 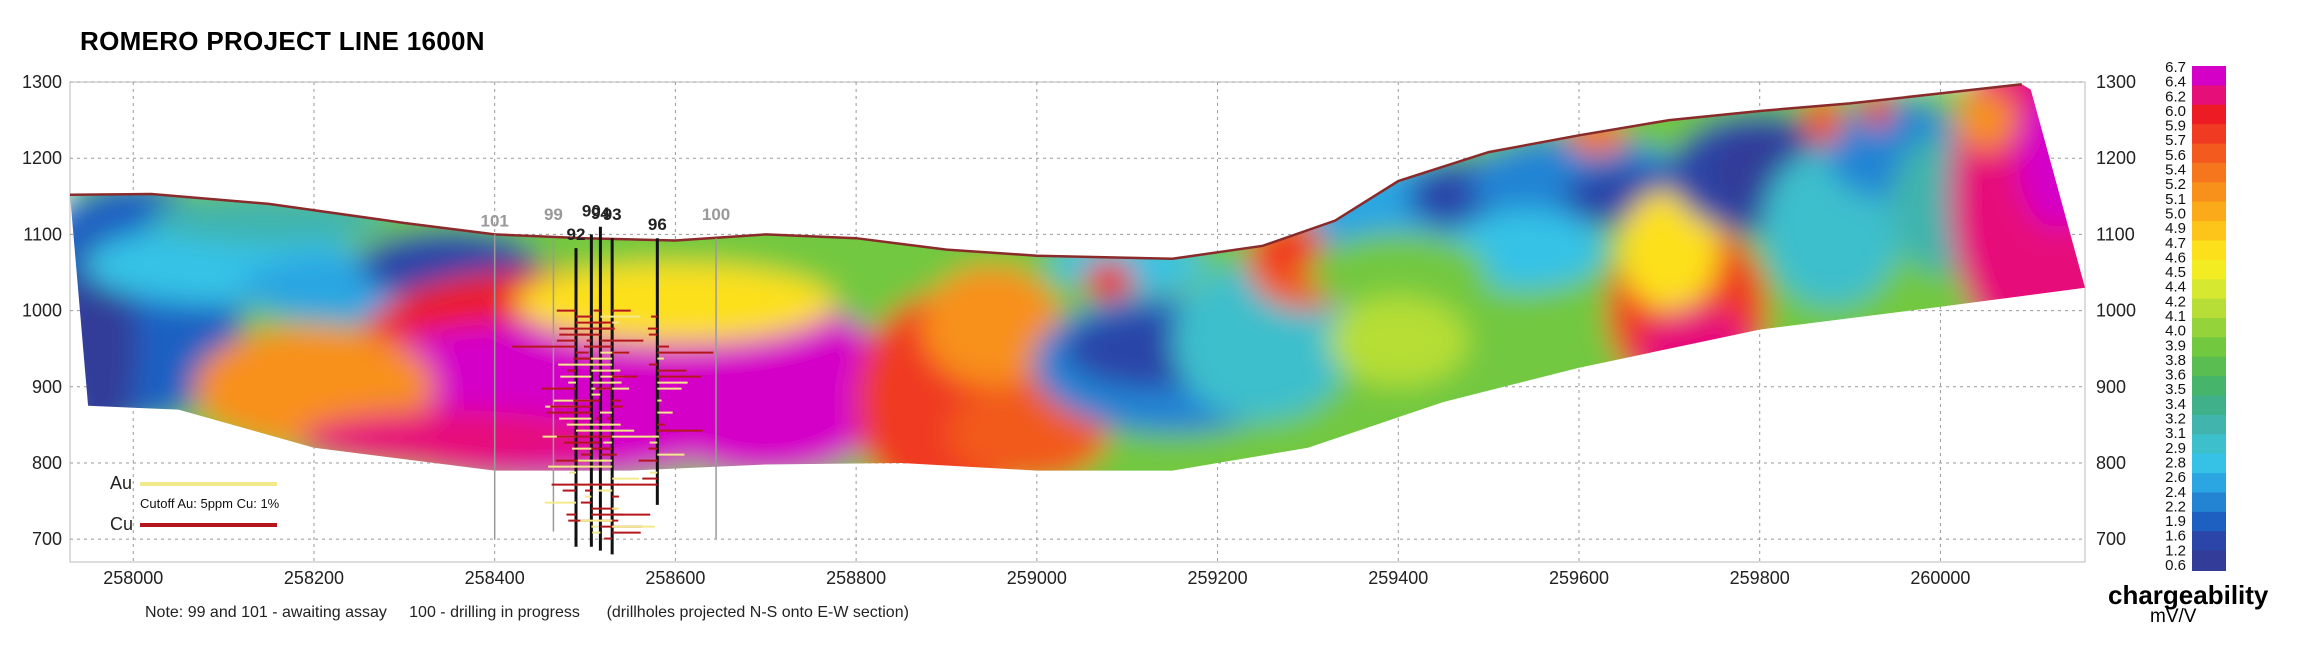 I want to click on colorbar-label-1: 6.4, so click(x=2175, y=82).